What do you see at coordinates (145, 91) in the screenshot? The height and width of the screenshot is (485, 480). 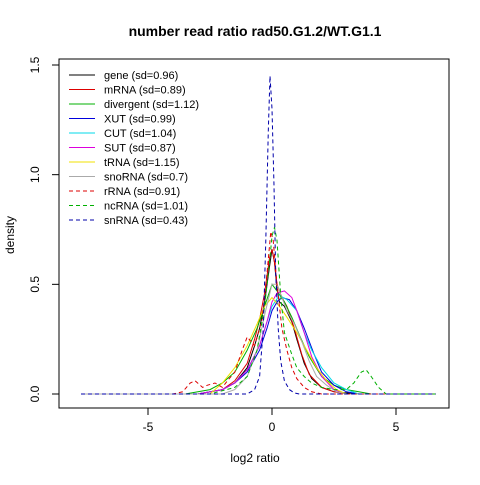 I see `legend-label: mRNA (sd=0.89)` at bounding box center [145, 91].